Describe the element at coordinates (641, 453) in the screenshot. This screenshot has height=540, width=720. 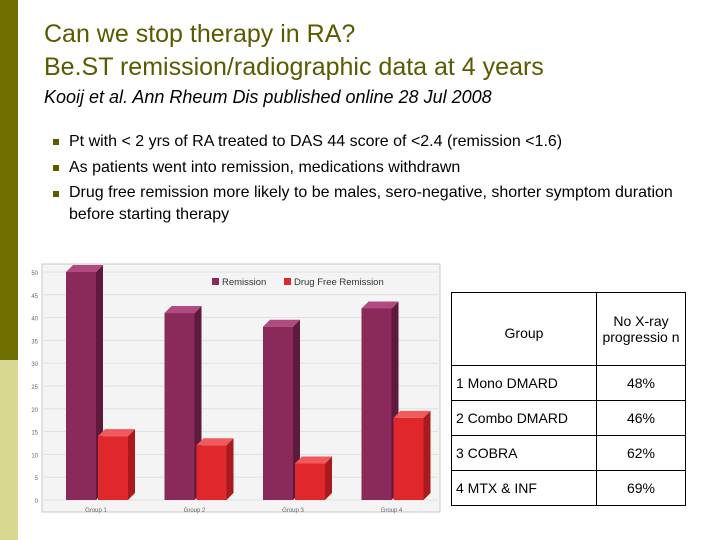
I see `cell-value: 62%` at that location.